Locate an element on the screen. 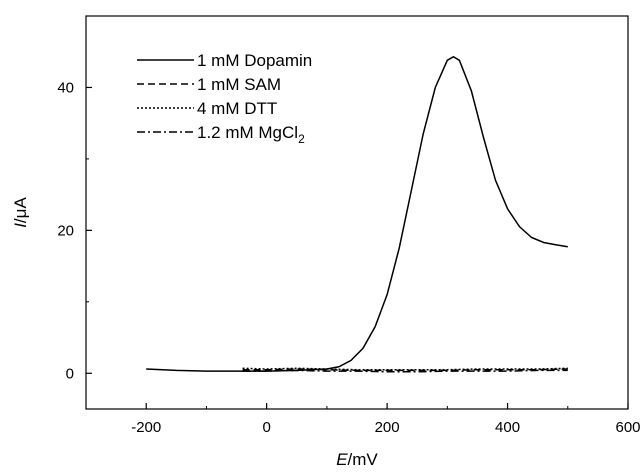 Image resolution: width=644 pixels, height=473 pixels. y-tick-label: 40 is located at coordinates (65, 87).